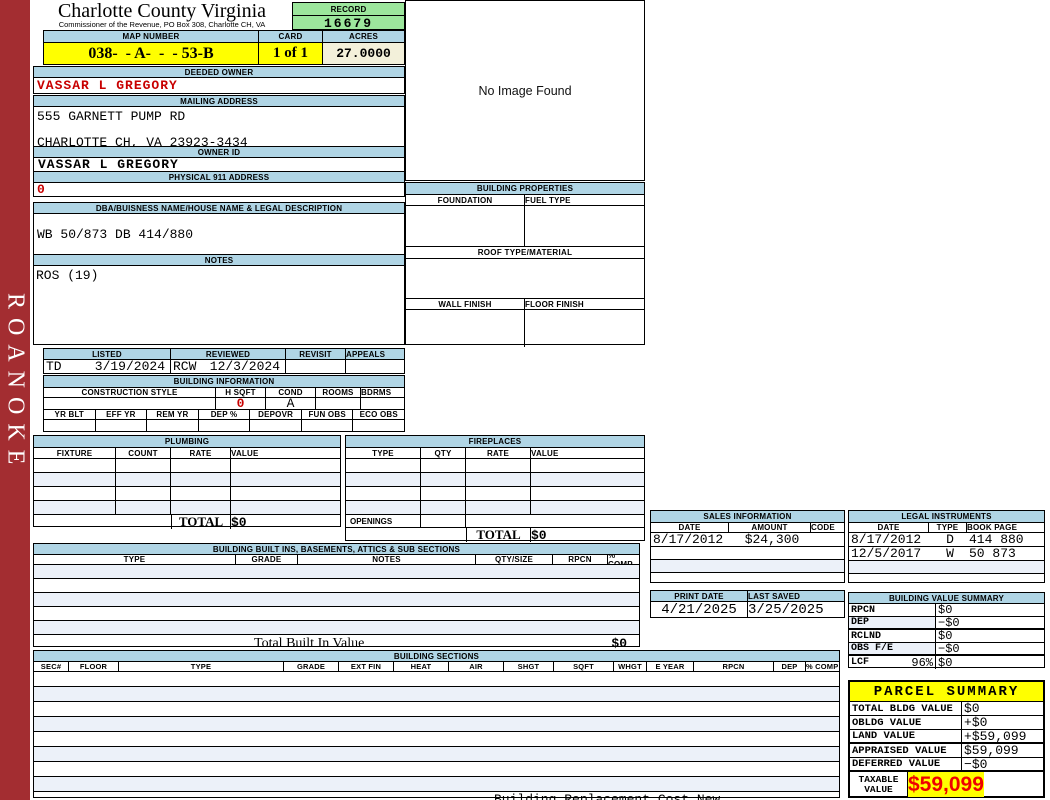 The width and height of the screenshot is (1050, 800). What do you see at coordinates (999, 736) in the screenshot?
I see `row-value: $59,099` at bounding box center [999, 736].